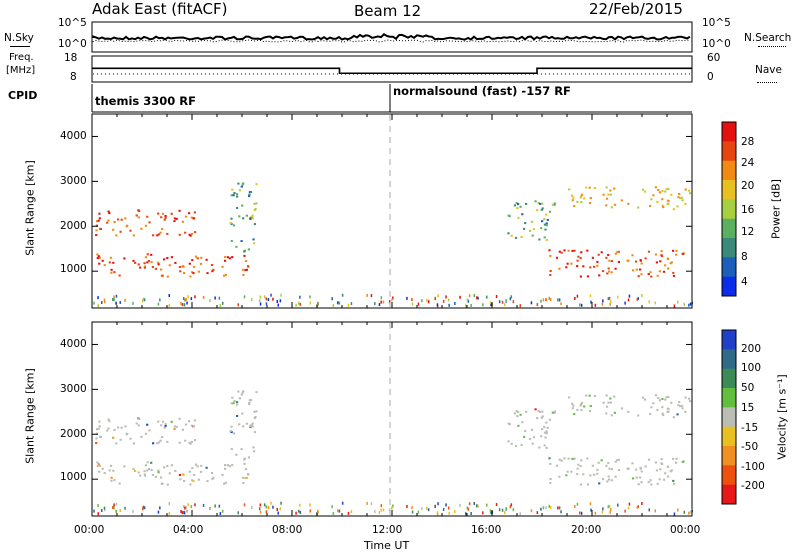 The height and width of the screenshot is (554, 800). I want to click on frequency-line, so click(392, 71).